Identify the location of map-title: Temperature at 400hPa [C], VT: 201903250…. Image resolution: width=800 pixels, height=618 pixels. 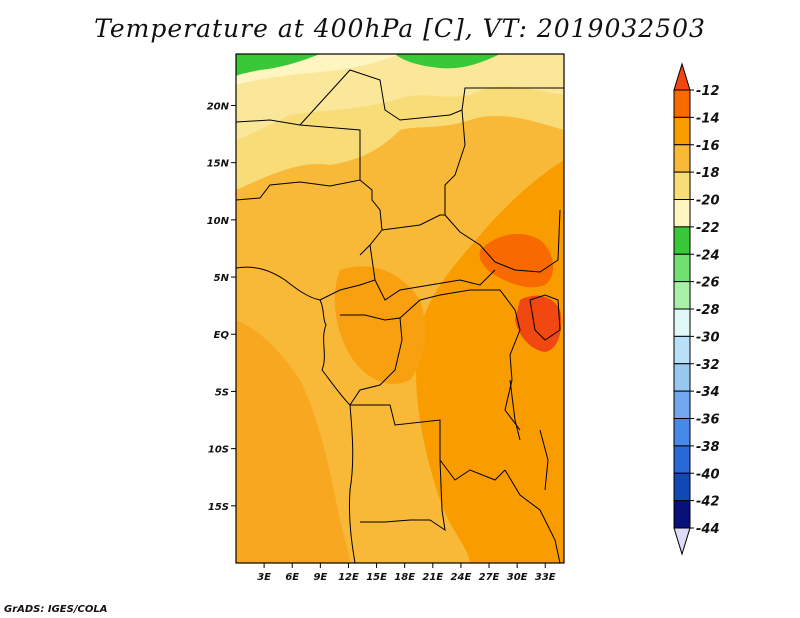
(400, 28).